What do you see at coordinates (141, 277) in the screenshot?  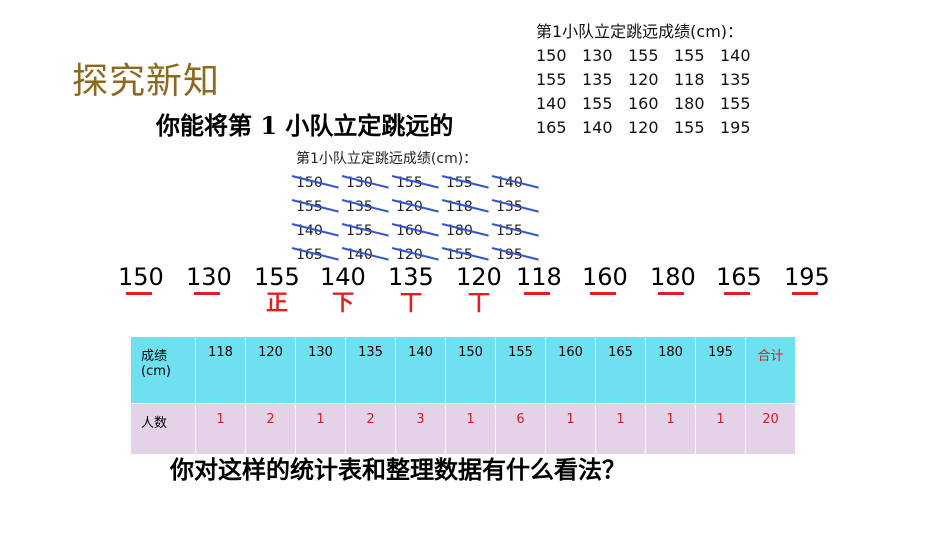 I see `value-item: 150` at bounding box center [141, 277].